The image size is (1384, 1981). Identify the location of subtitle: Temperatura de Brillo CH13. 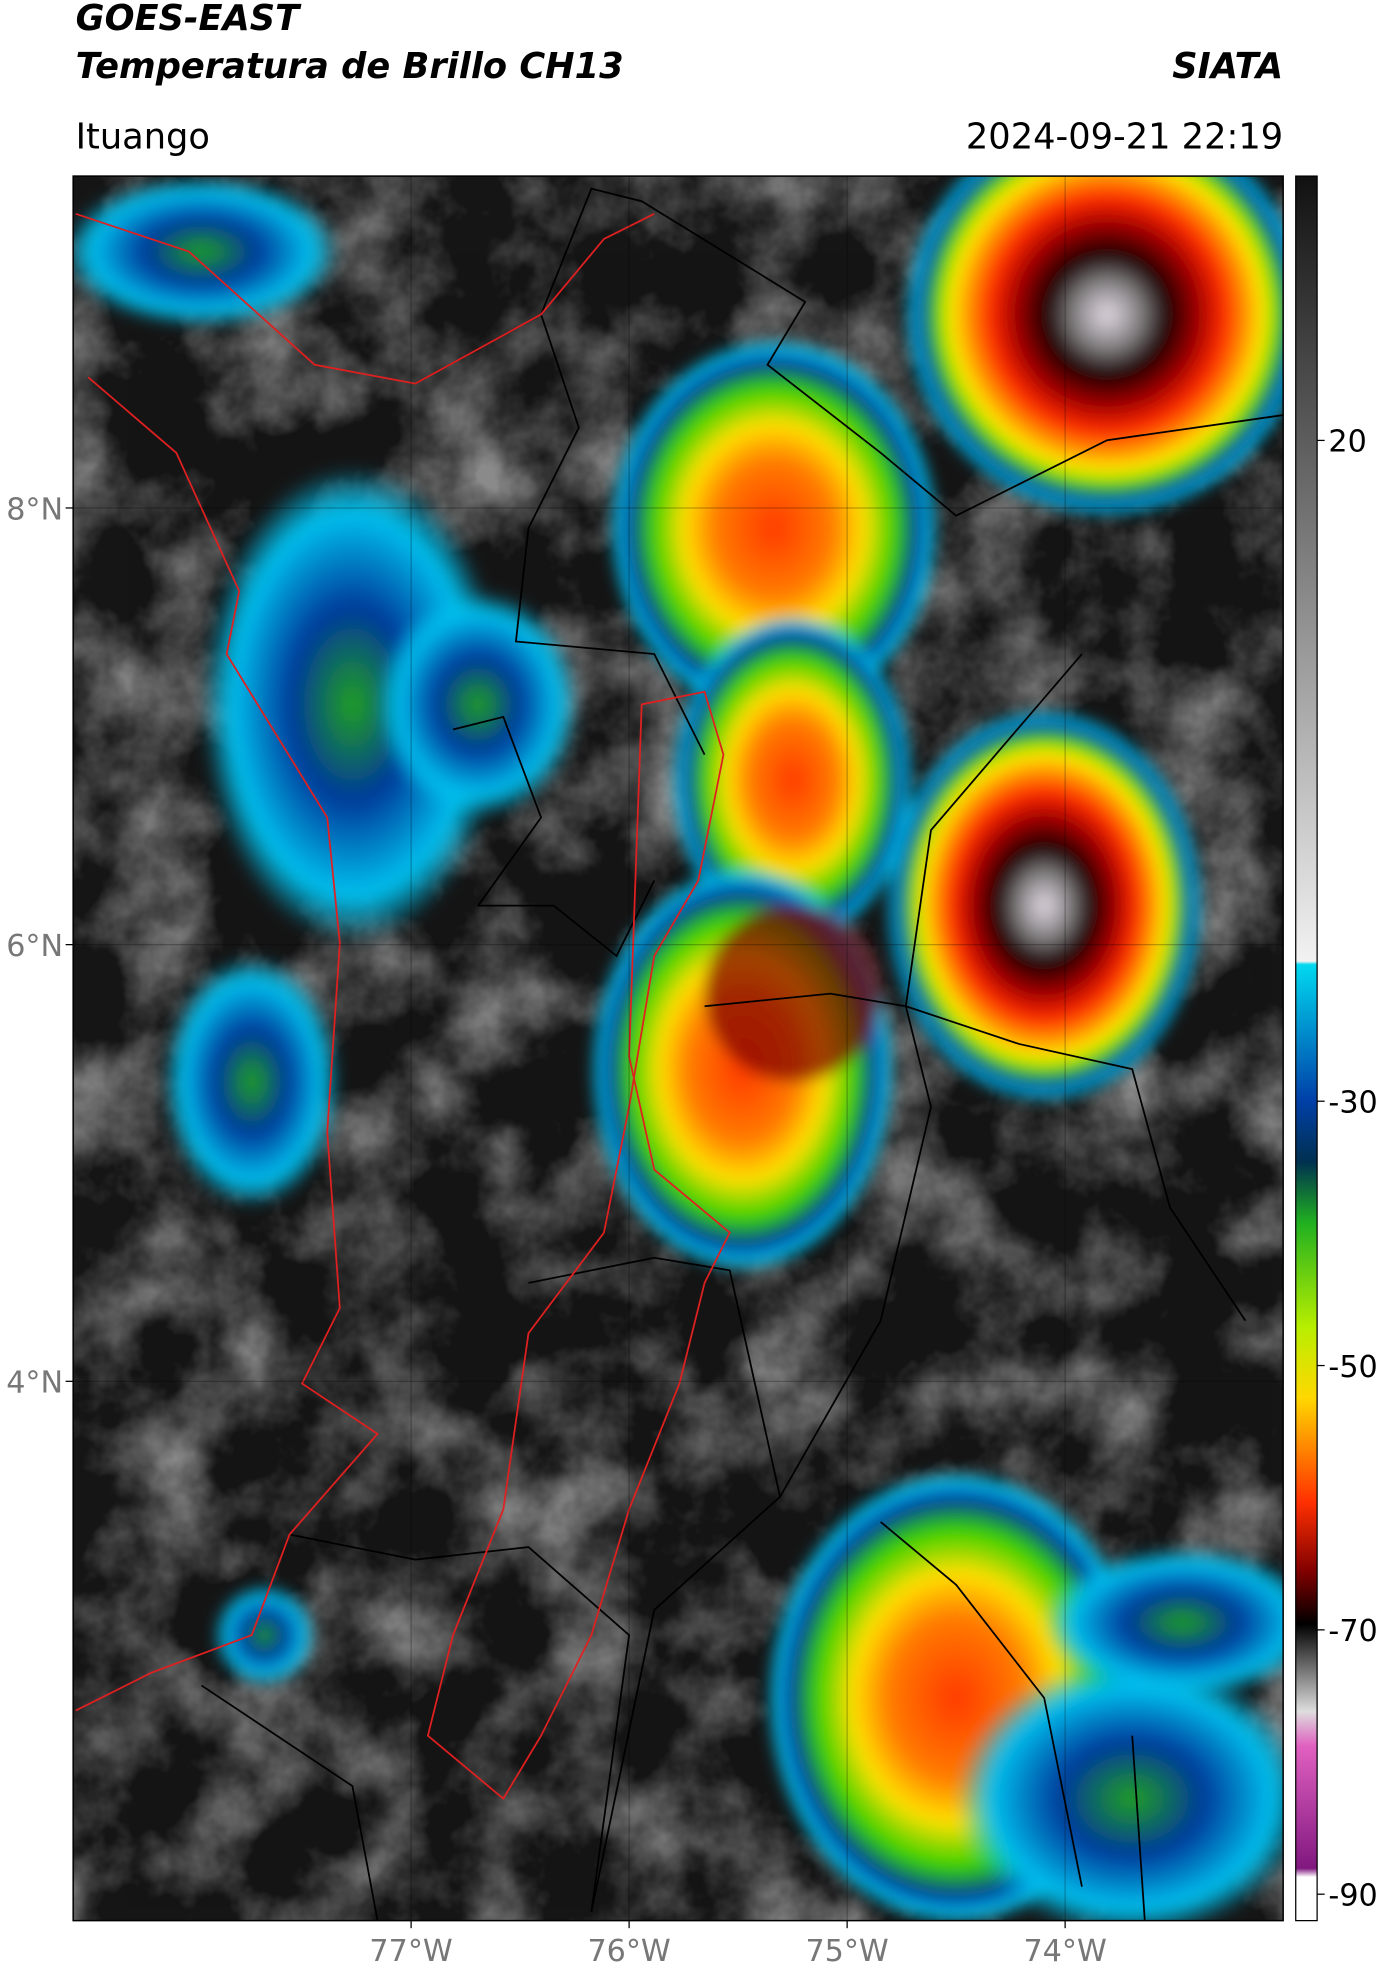
(350, 66).